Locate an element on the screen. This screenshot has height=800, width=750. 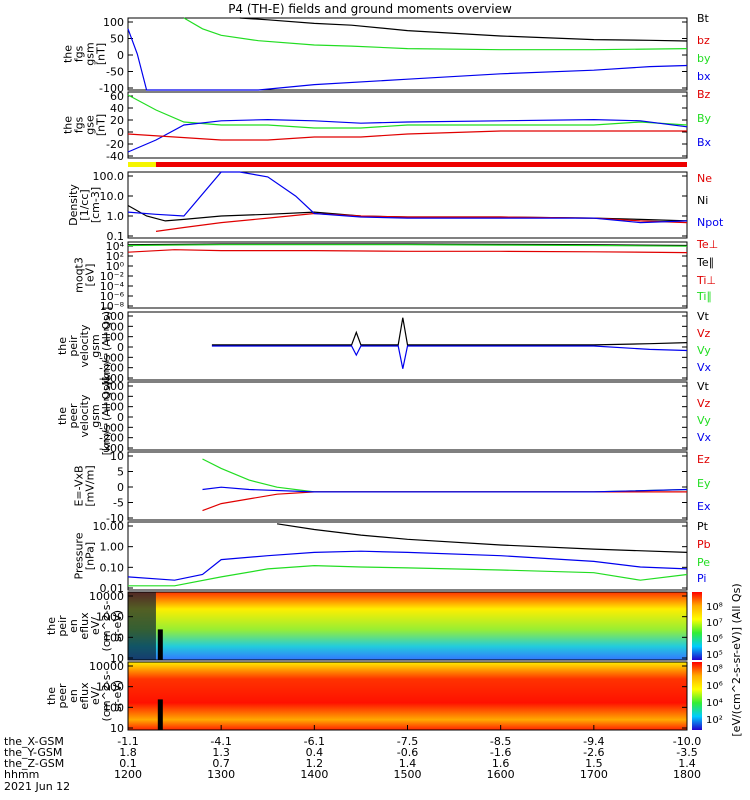
x-row-value: 0.1 is located at coordinates (128, 763).